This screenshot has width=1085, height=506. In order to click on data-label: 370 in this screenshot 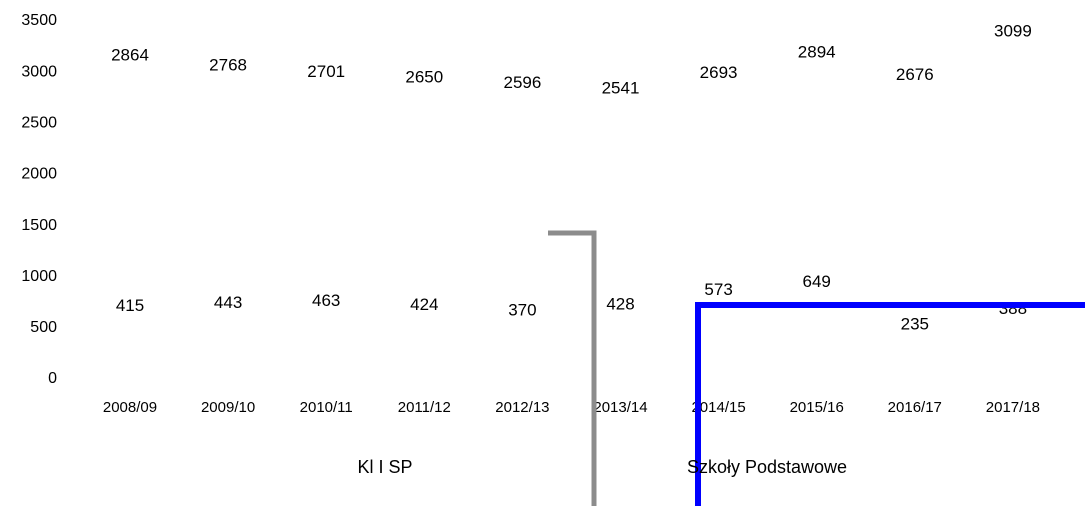, I will do `click(522, 310)`.